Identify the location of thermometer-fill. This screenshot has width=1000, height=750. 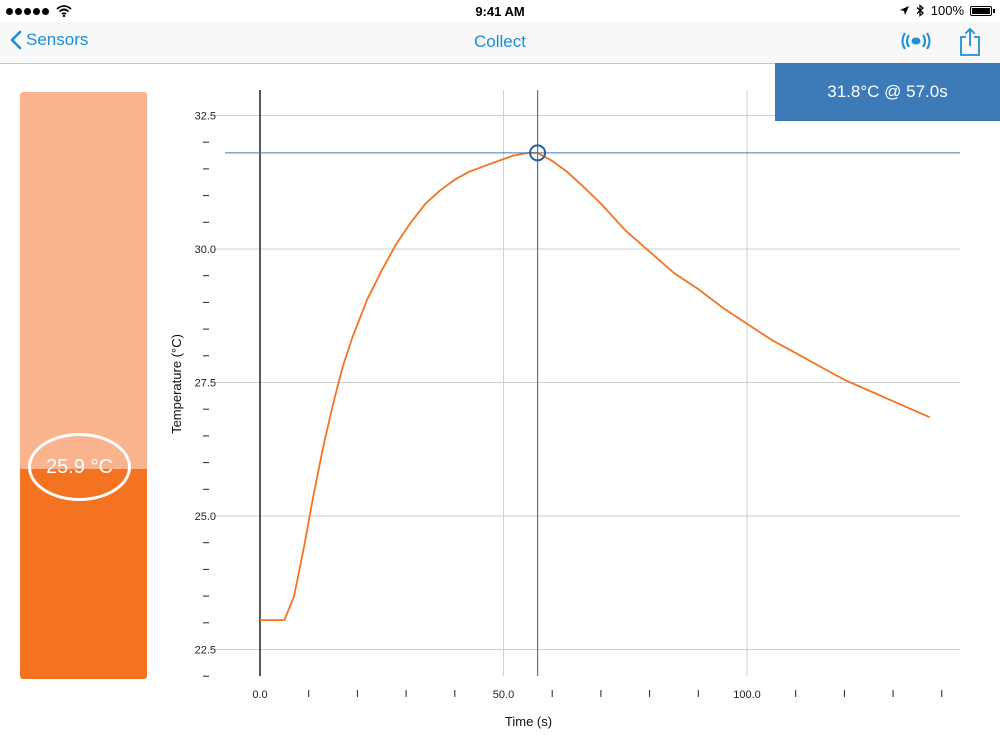
(83, 574).